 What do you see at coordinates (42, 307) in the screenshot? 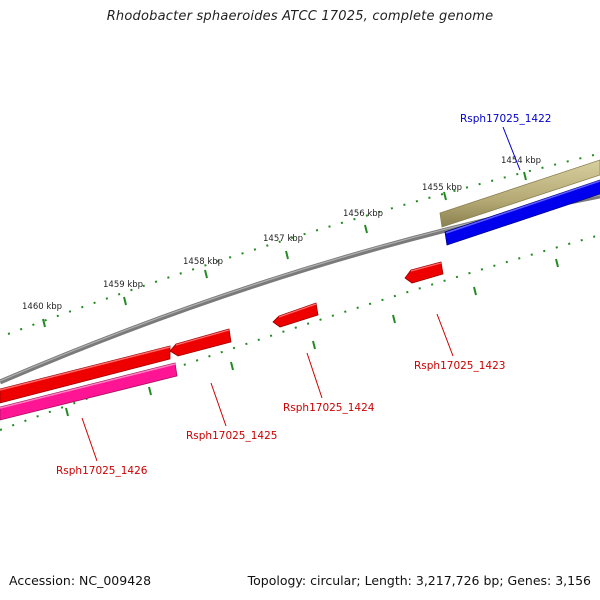
I see `ruler-label-1460: 1460 kbp` at bounding box center [42, 307].